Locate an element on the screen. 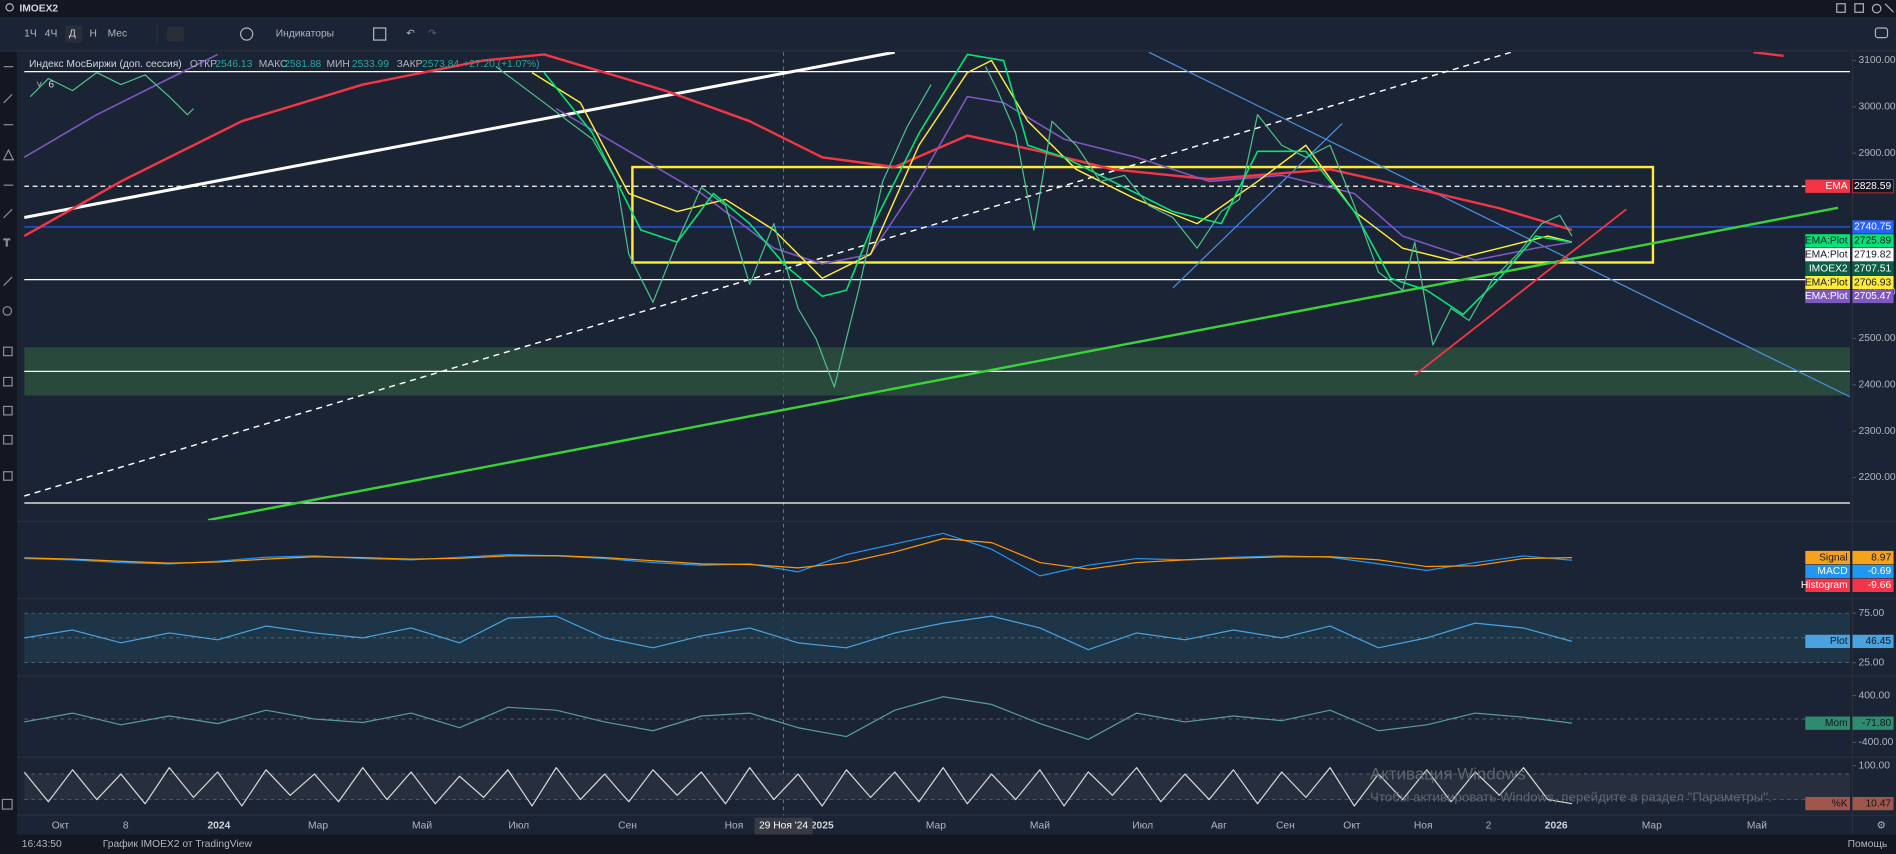 This screenshot has width=1896, height=854. crosshair-label: 29 Ноя '24 is located at coordinates (783, 826).